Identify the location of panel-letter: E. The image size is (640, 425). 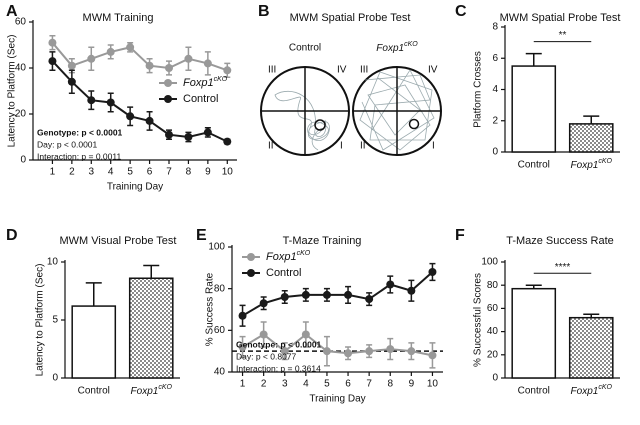
(201, 235).